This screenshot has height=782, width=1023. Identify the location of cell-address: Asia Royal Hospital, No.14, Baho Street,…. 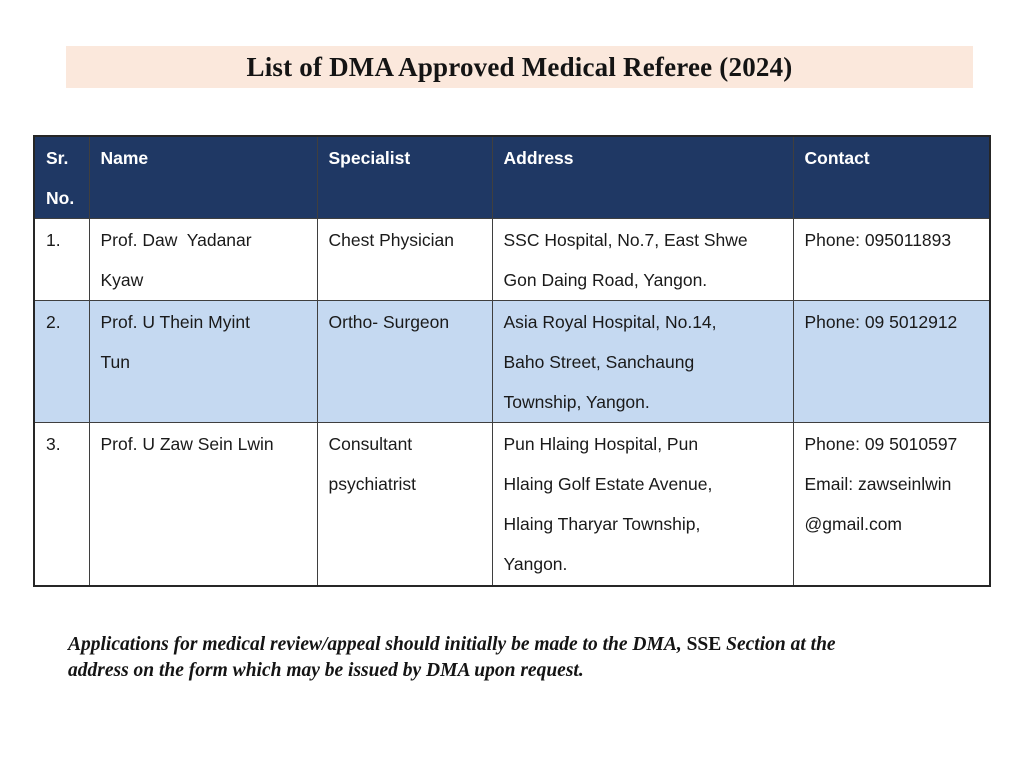
(642, 361).